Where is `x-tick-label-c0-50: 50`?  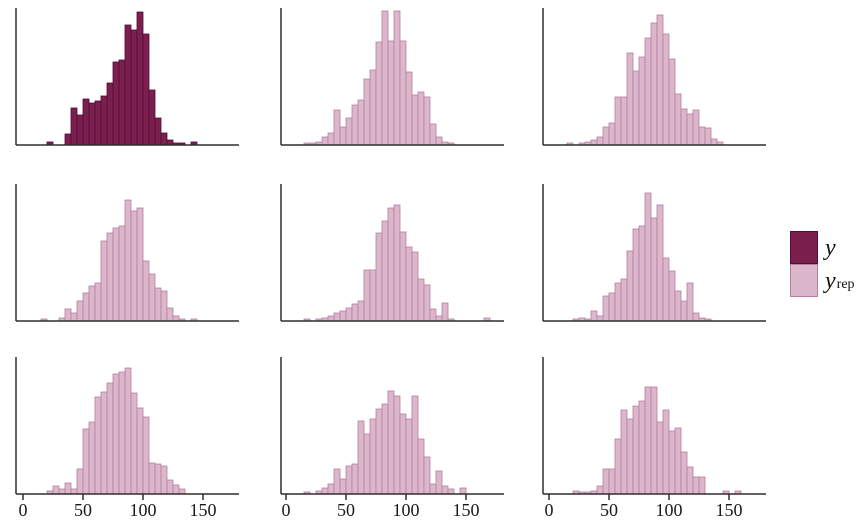
x-tick-label-c0-50: 50 is located at coordinates (83, 510).